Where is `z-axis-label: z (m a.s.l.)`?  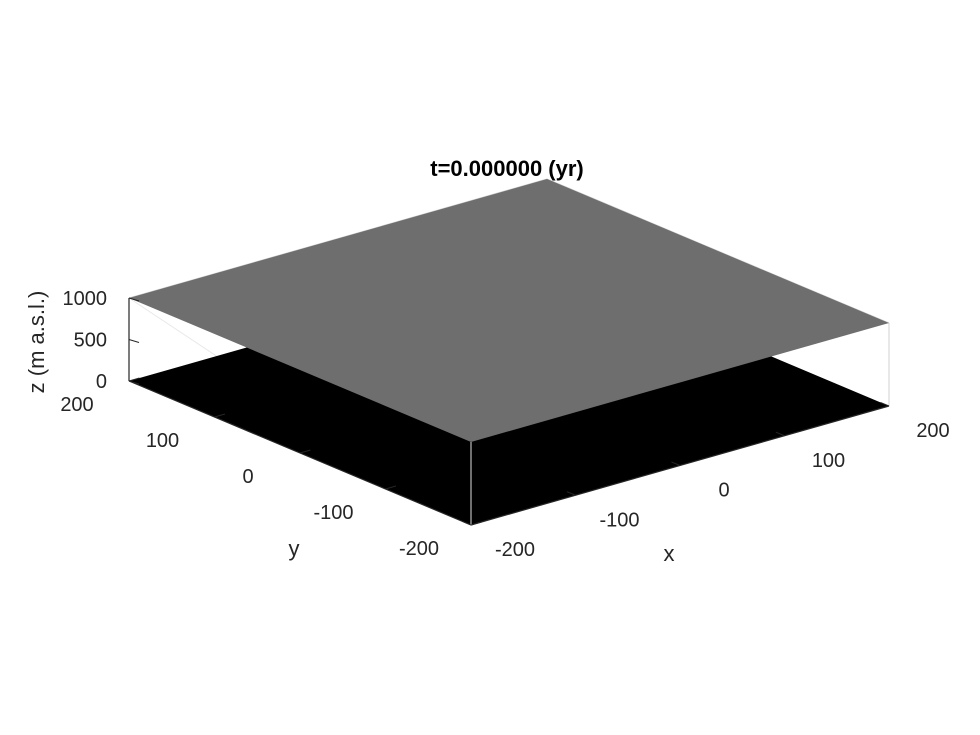
z-axis-label: z (m a.s.l.) is located at coordinates (36, 342).